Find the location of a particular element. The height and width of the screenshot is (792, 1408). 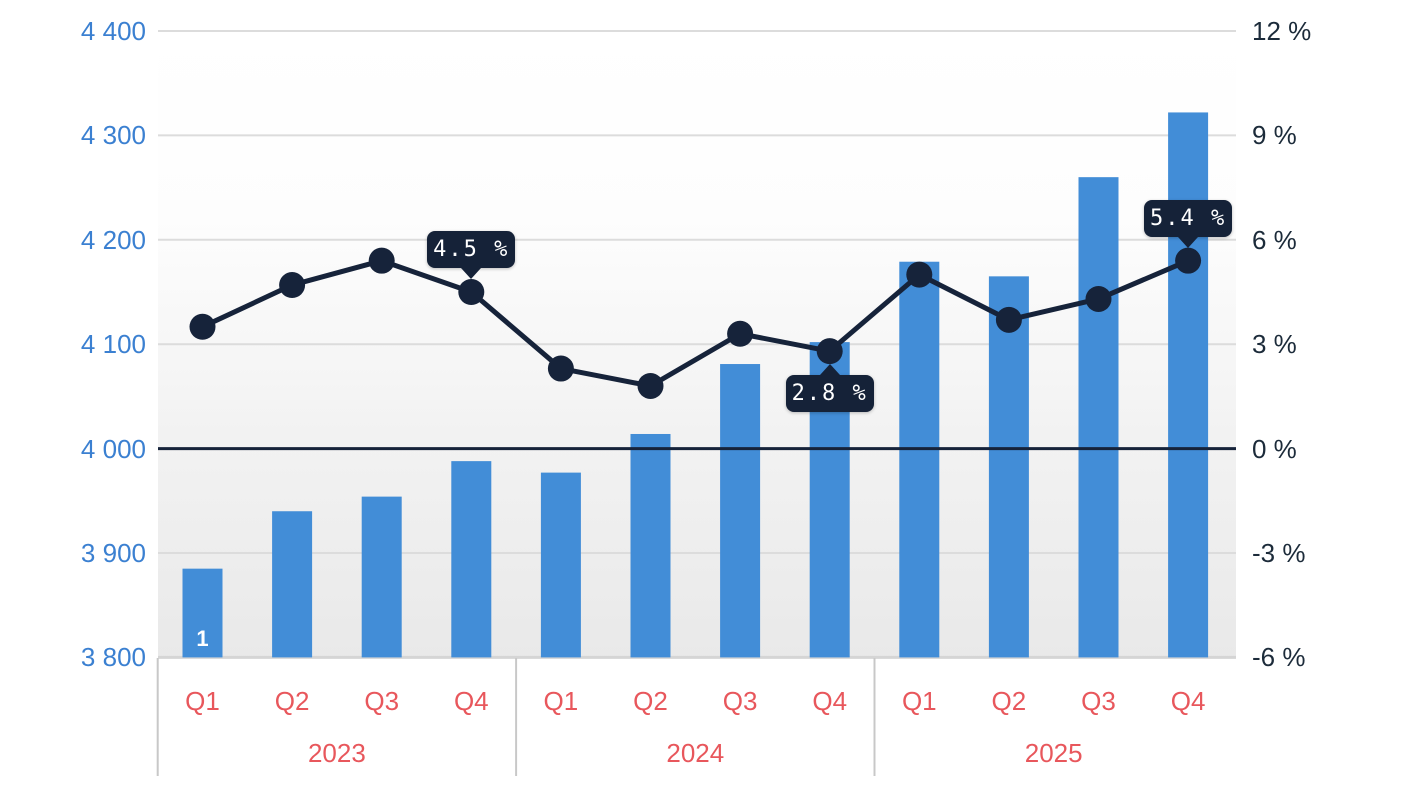

point-q1-2024 is located at coordinates (560, 368).